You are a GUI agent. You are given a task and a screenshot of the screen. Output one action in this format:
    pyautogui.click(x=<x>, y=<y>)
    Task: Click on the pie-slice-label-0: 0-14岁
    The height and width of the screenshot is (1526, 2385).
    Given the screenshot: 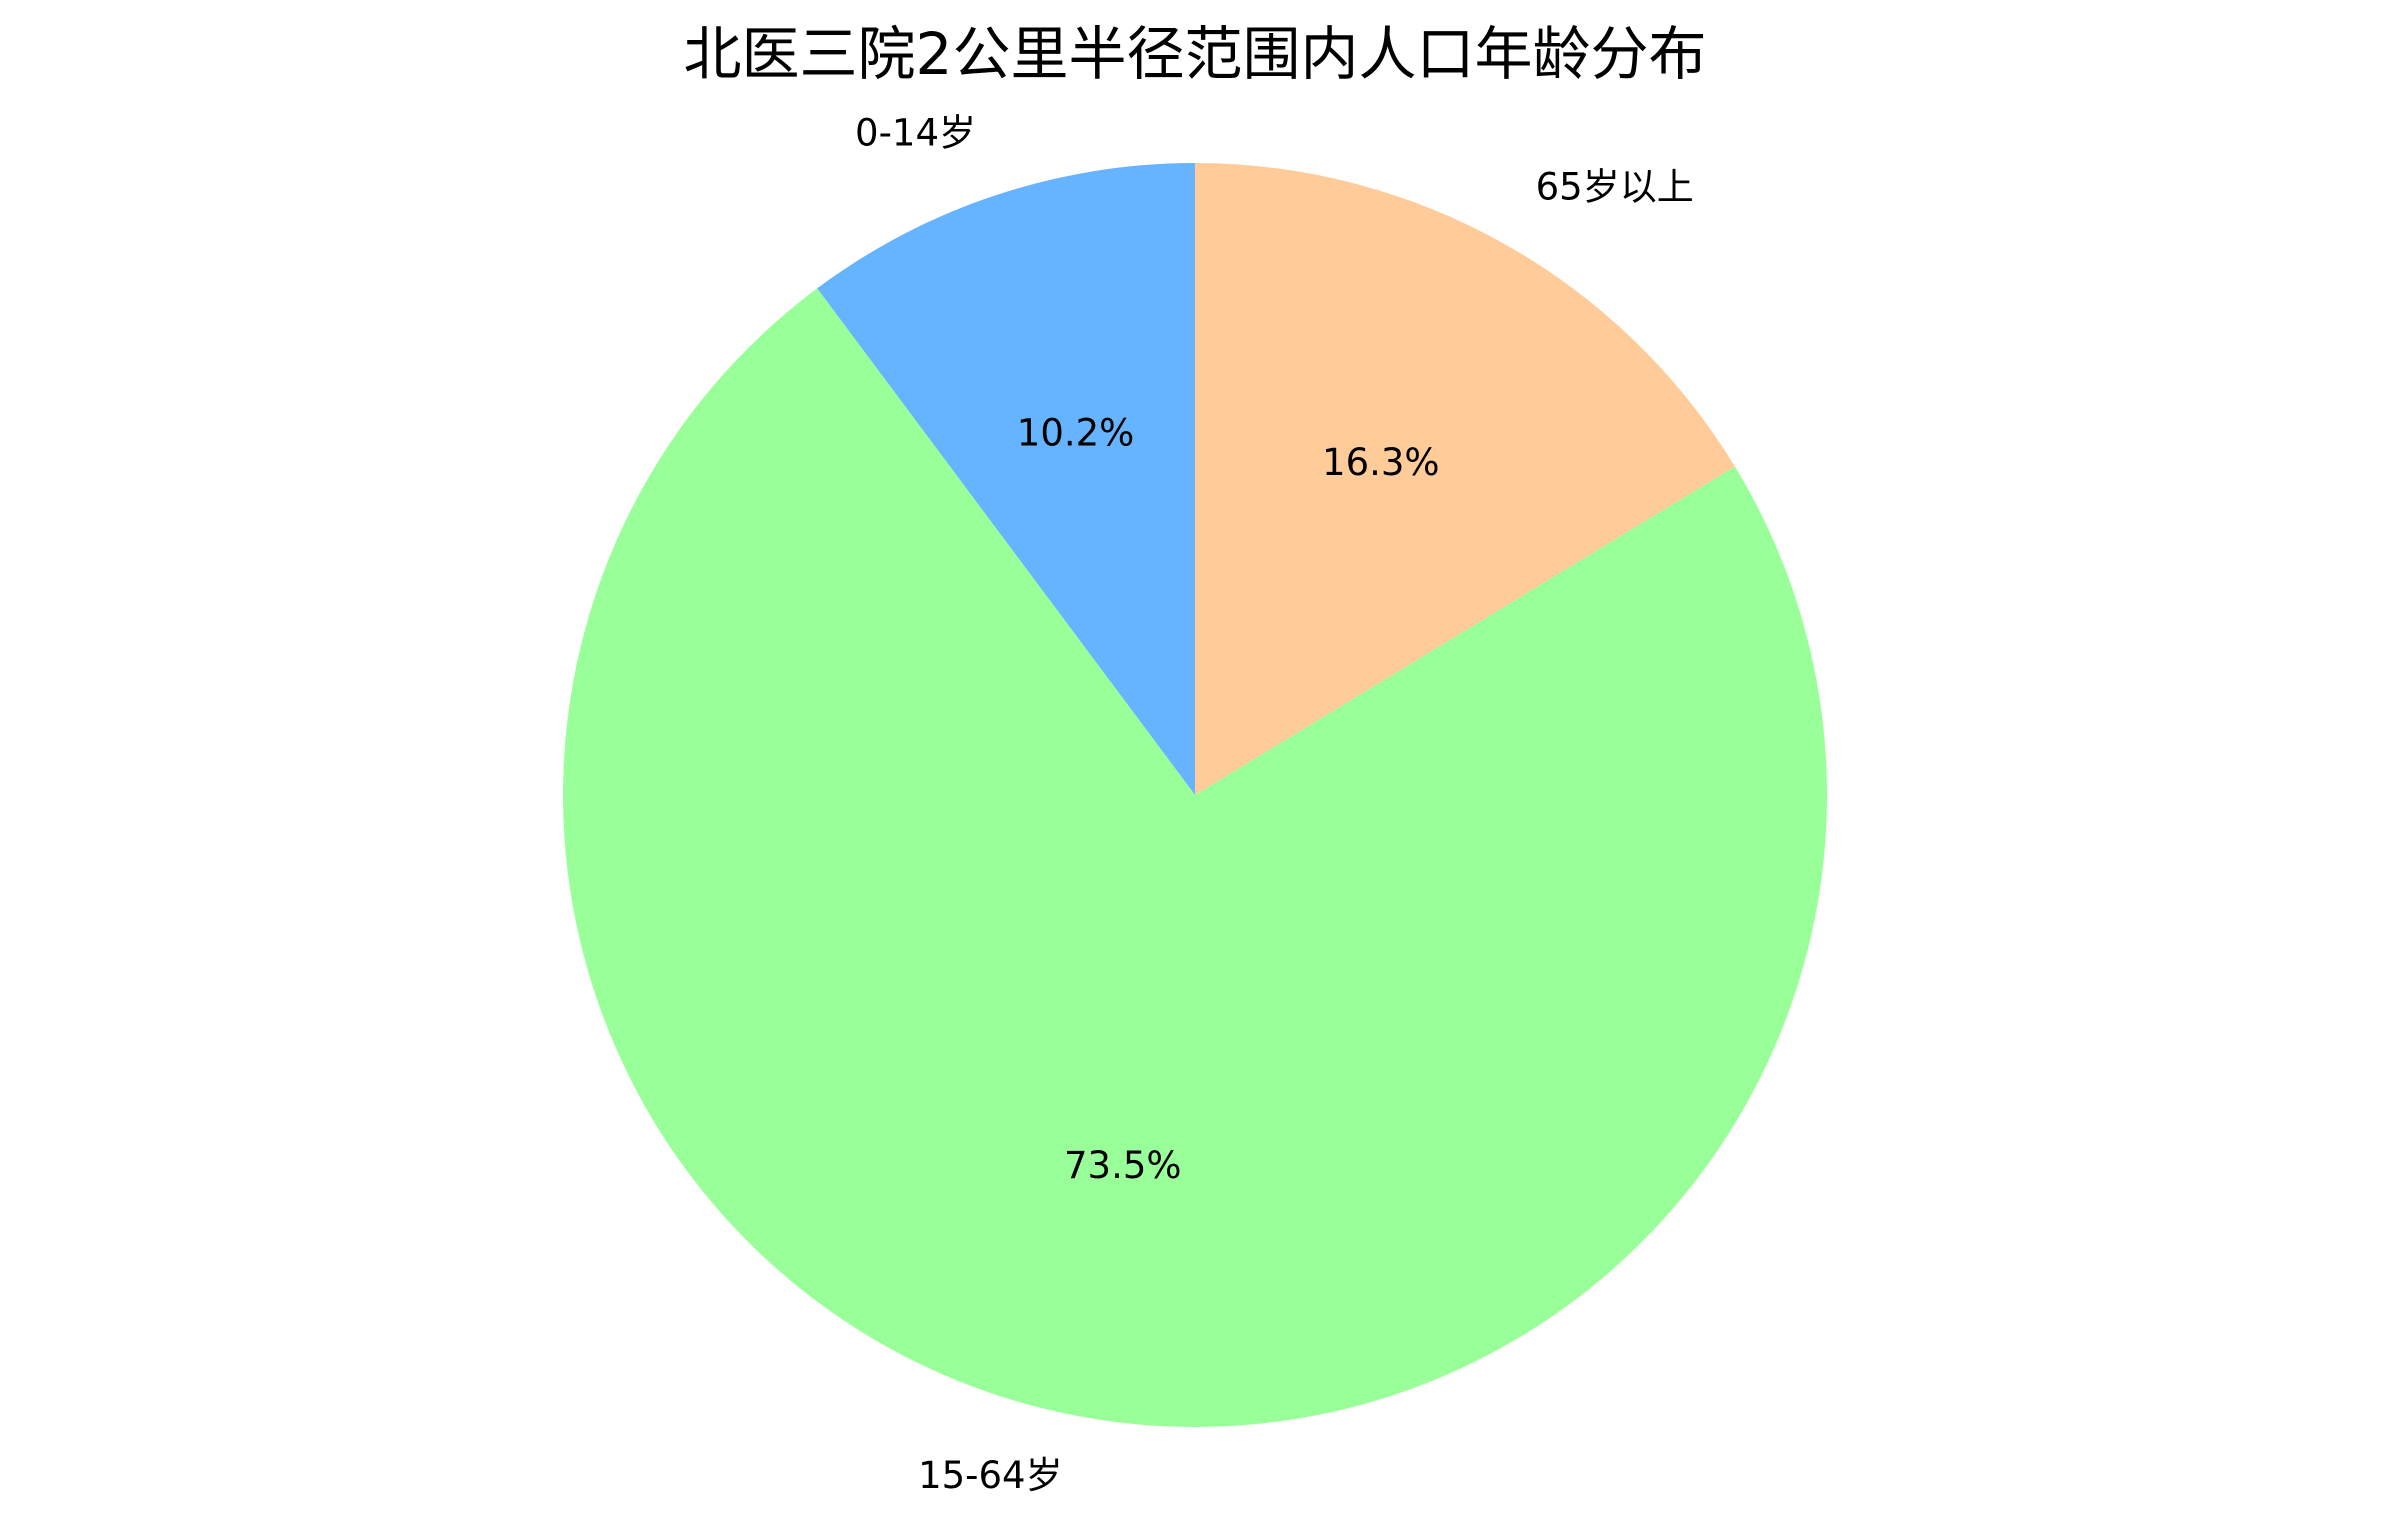 What is the action you would take?
    pyautogui.click(x=915, y=133)
    